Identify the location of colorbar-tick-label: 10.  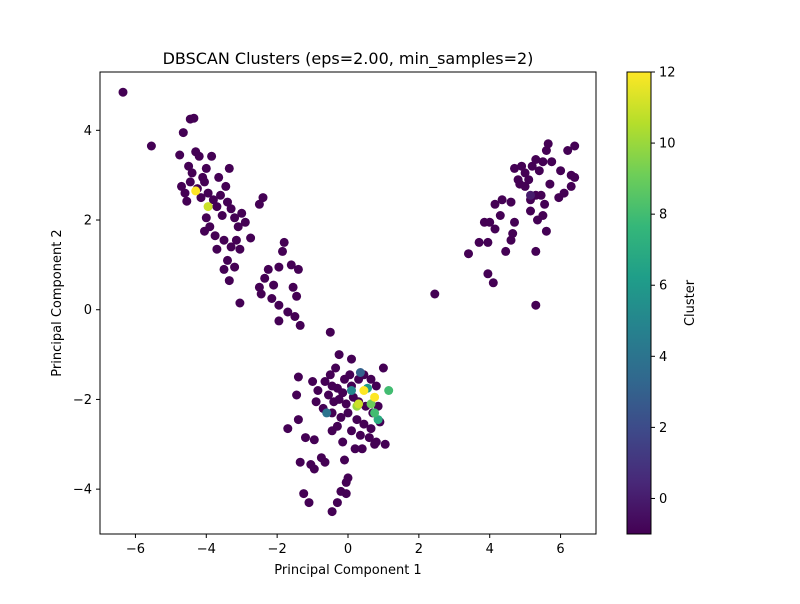
(667, 144).